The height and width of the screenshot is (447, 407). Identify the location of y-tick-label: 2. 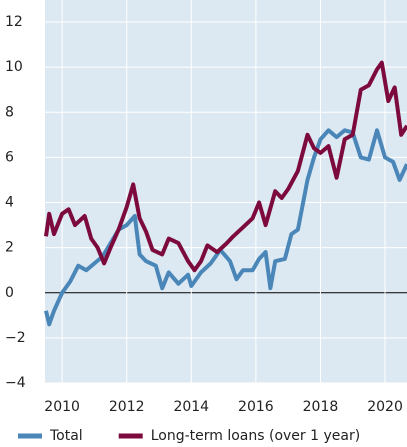
(9, 248).